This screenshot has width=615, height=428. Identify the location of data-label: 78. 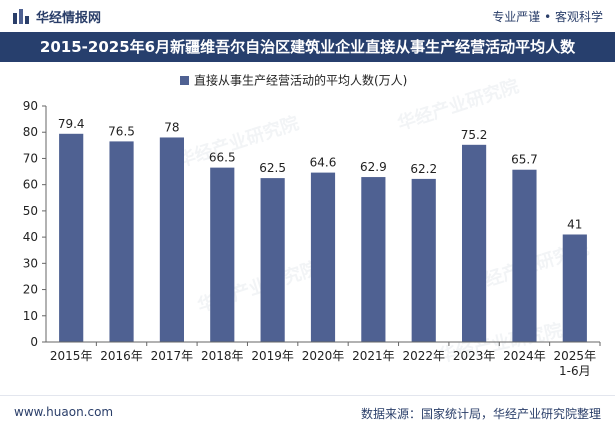
(171, 127).